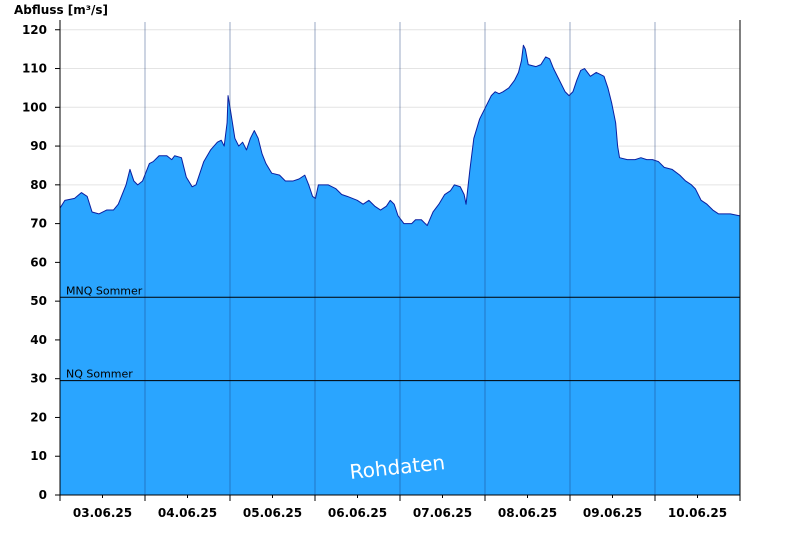 The width and height of the screenshot is (800, 550). Describe the element at coordinates (38, 456) in the screenshot. I see `y-tick-label: 10` at that location.